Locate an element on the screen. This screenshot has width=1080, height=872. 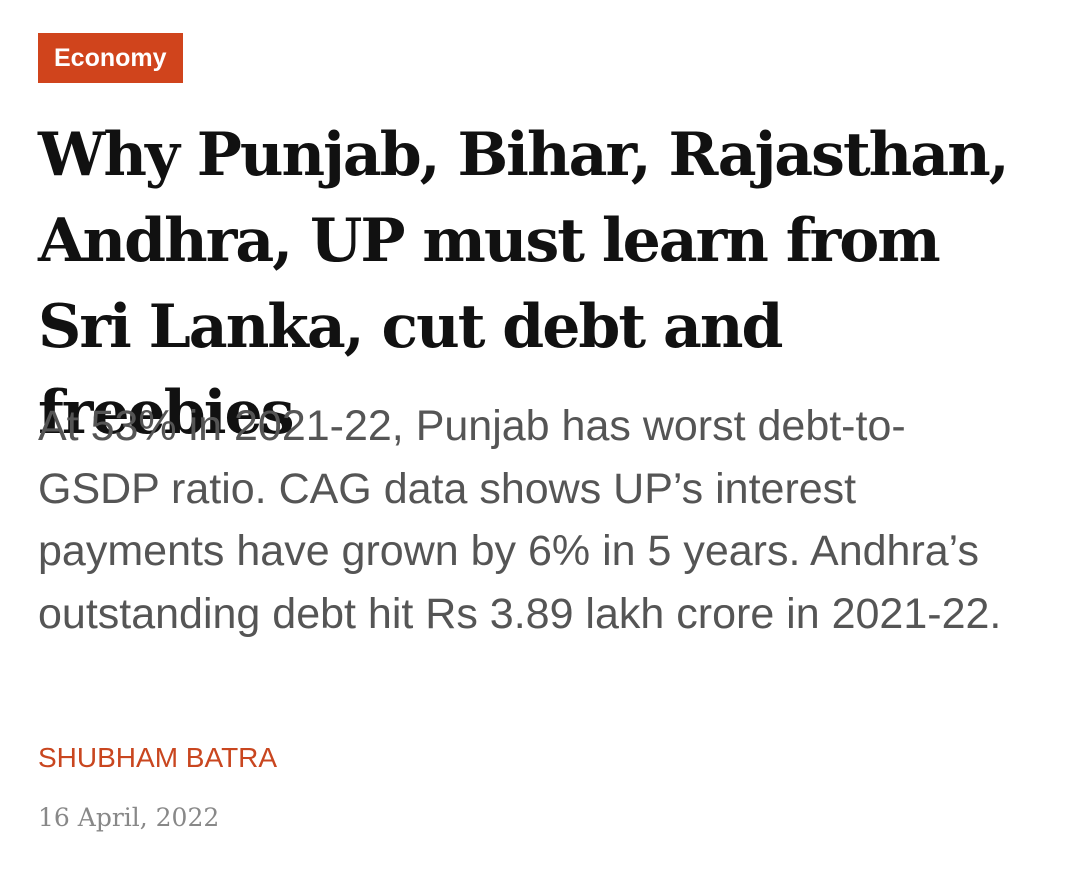
category-tag: Economy is located at coordinates (110, 58).